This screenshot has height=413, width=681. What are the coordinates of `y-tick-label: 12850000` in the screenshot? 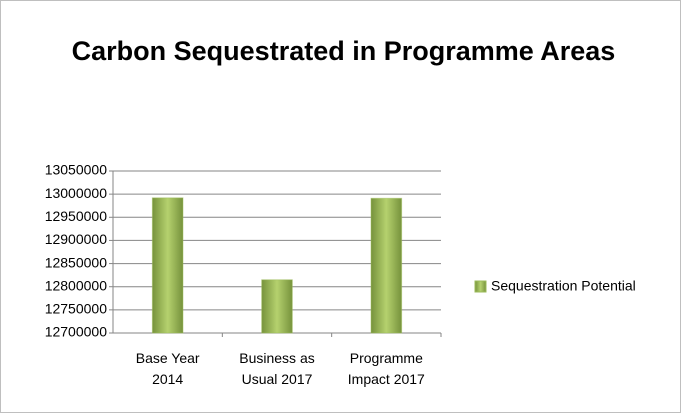 It's located at (76, 262).